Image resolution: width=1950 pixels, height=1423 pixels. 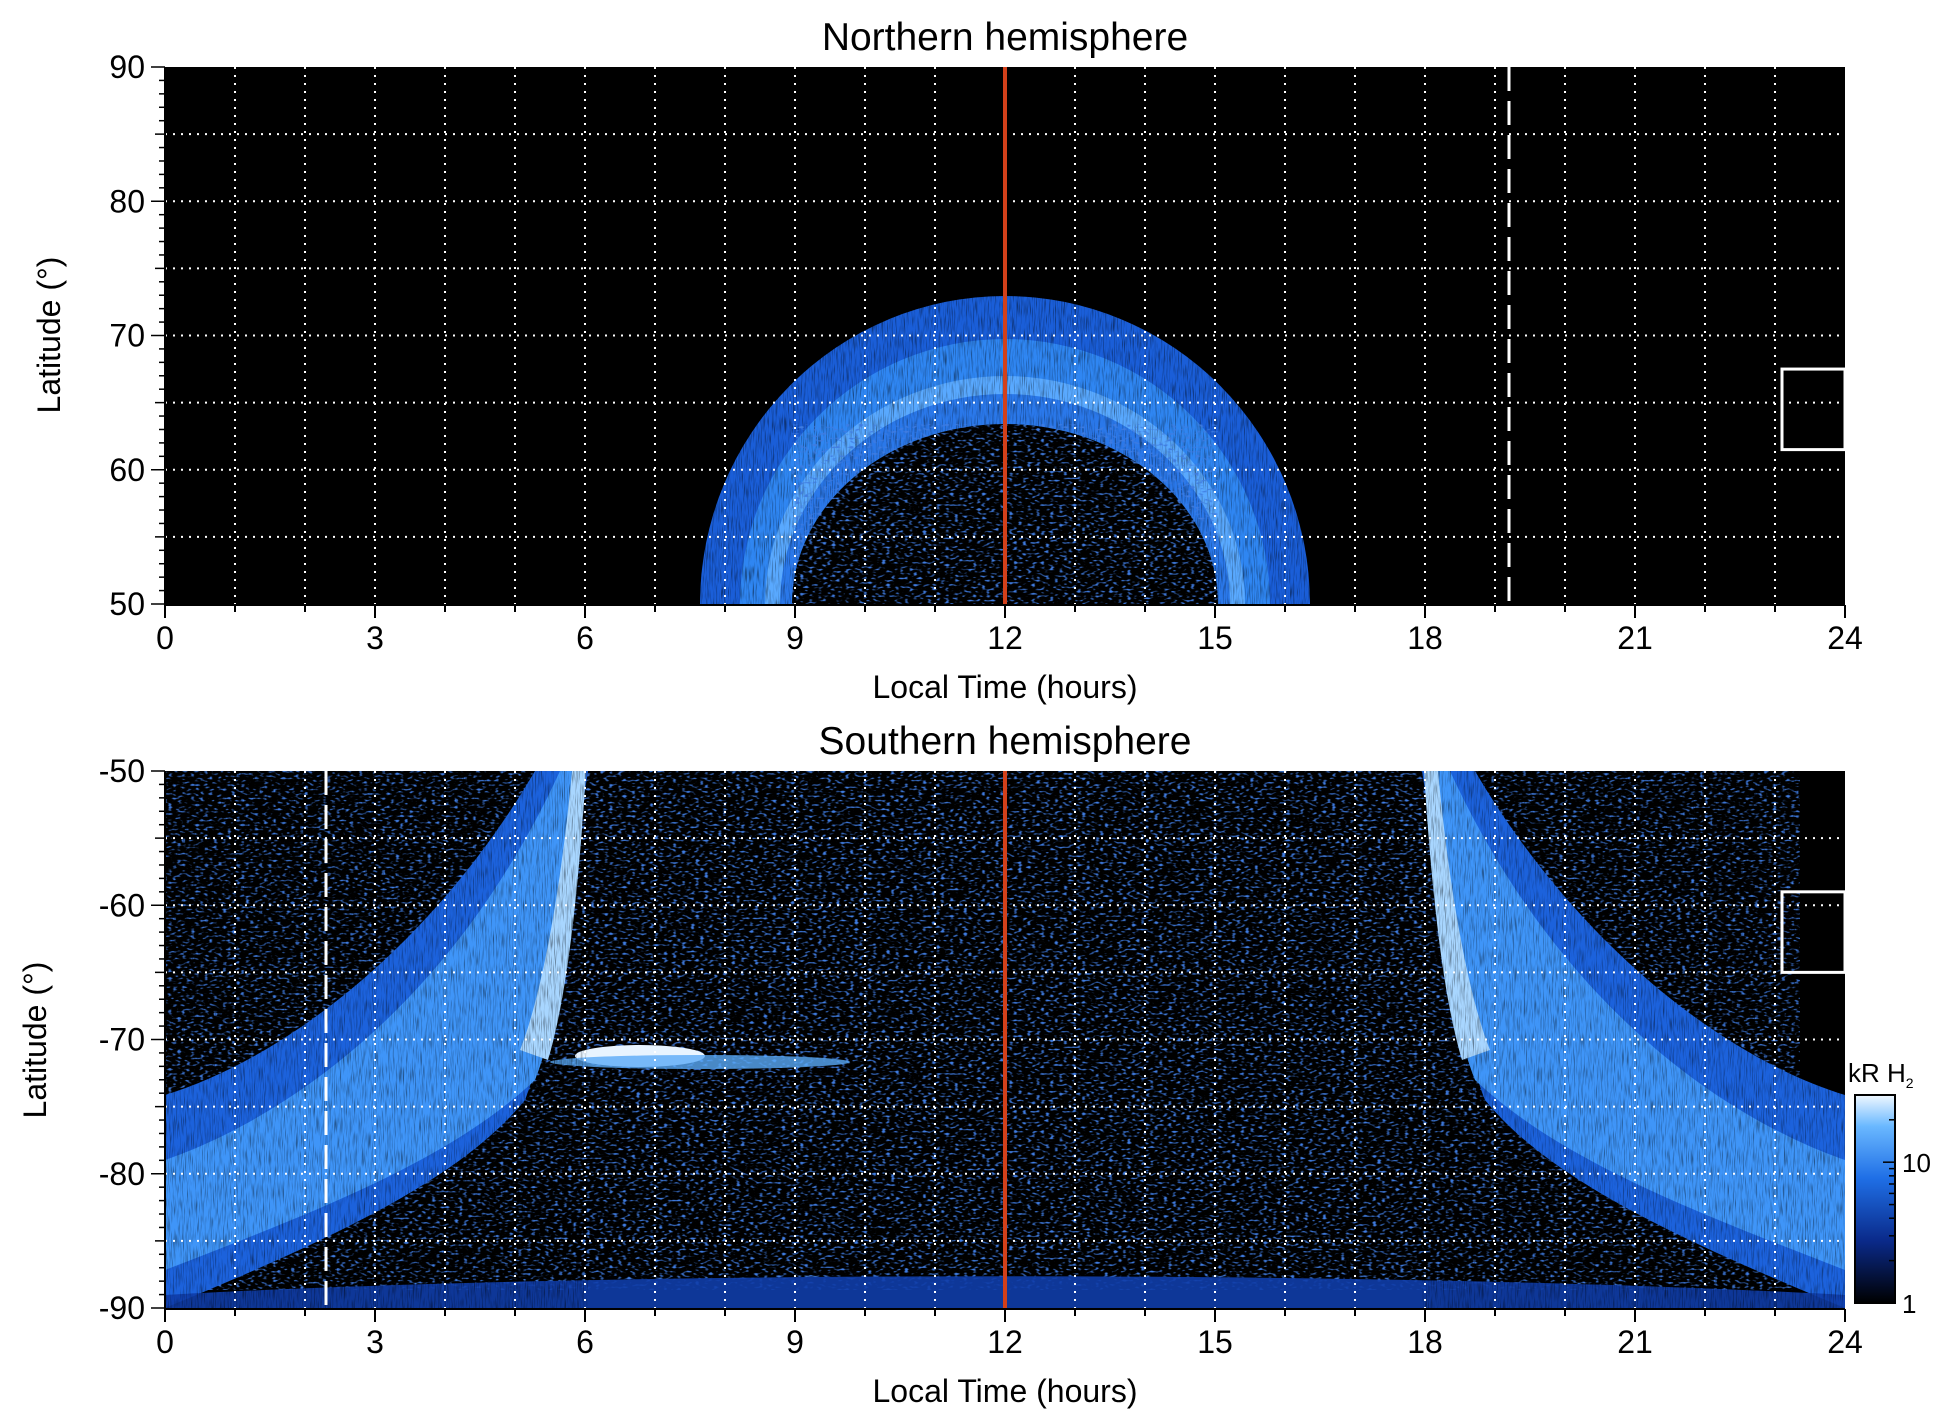 What do you see at coordinates (122, 1174) in the screenshot?
I see `southern-y-tick-label: -80` at bounding box center [122, 1174].